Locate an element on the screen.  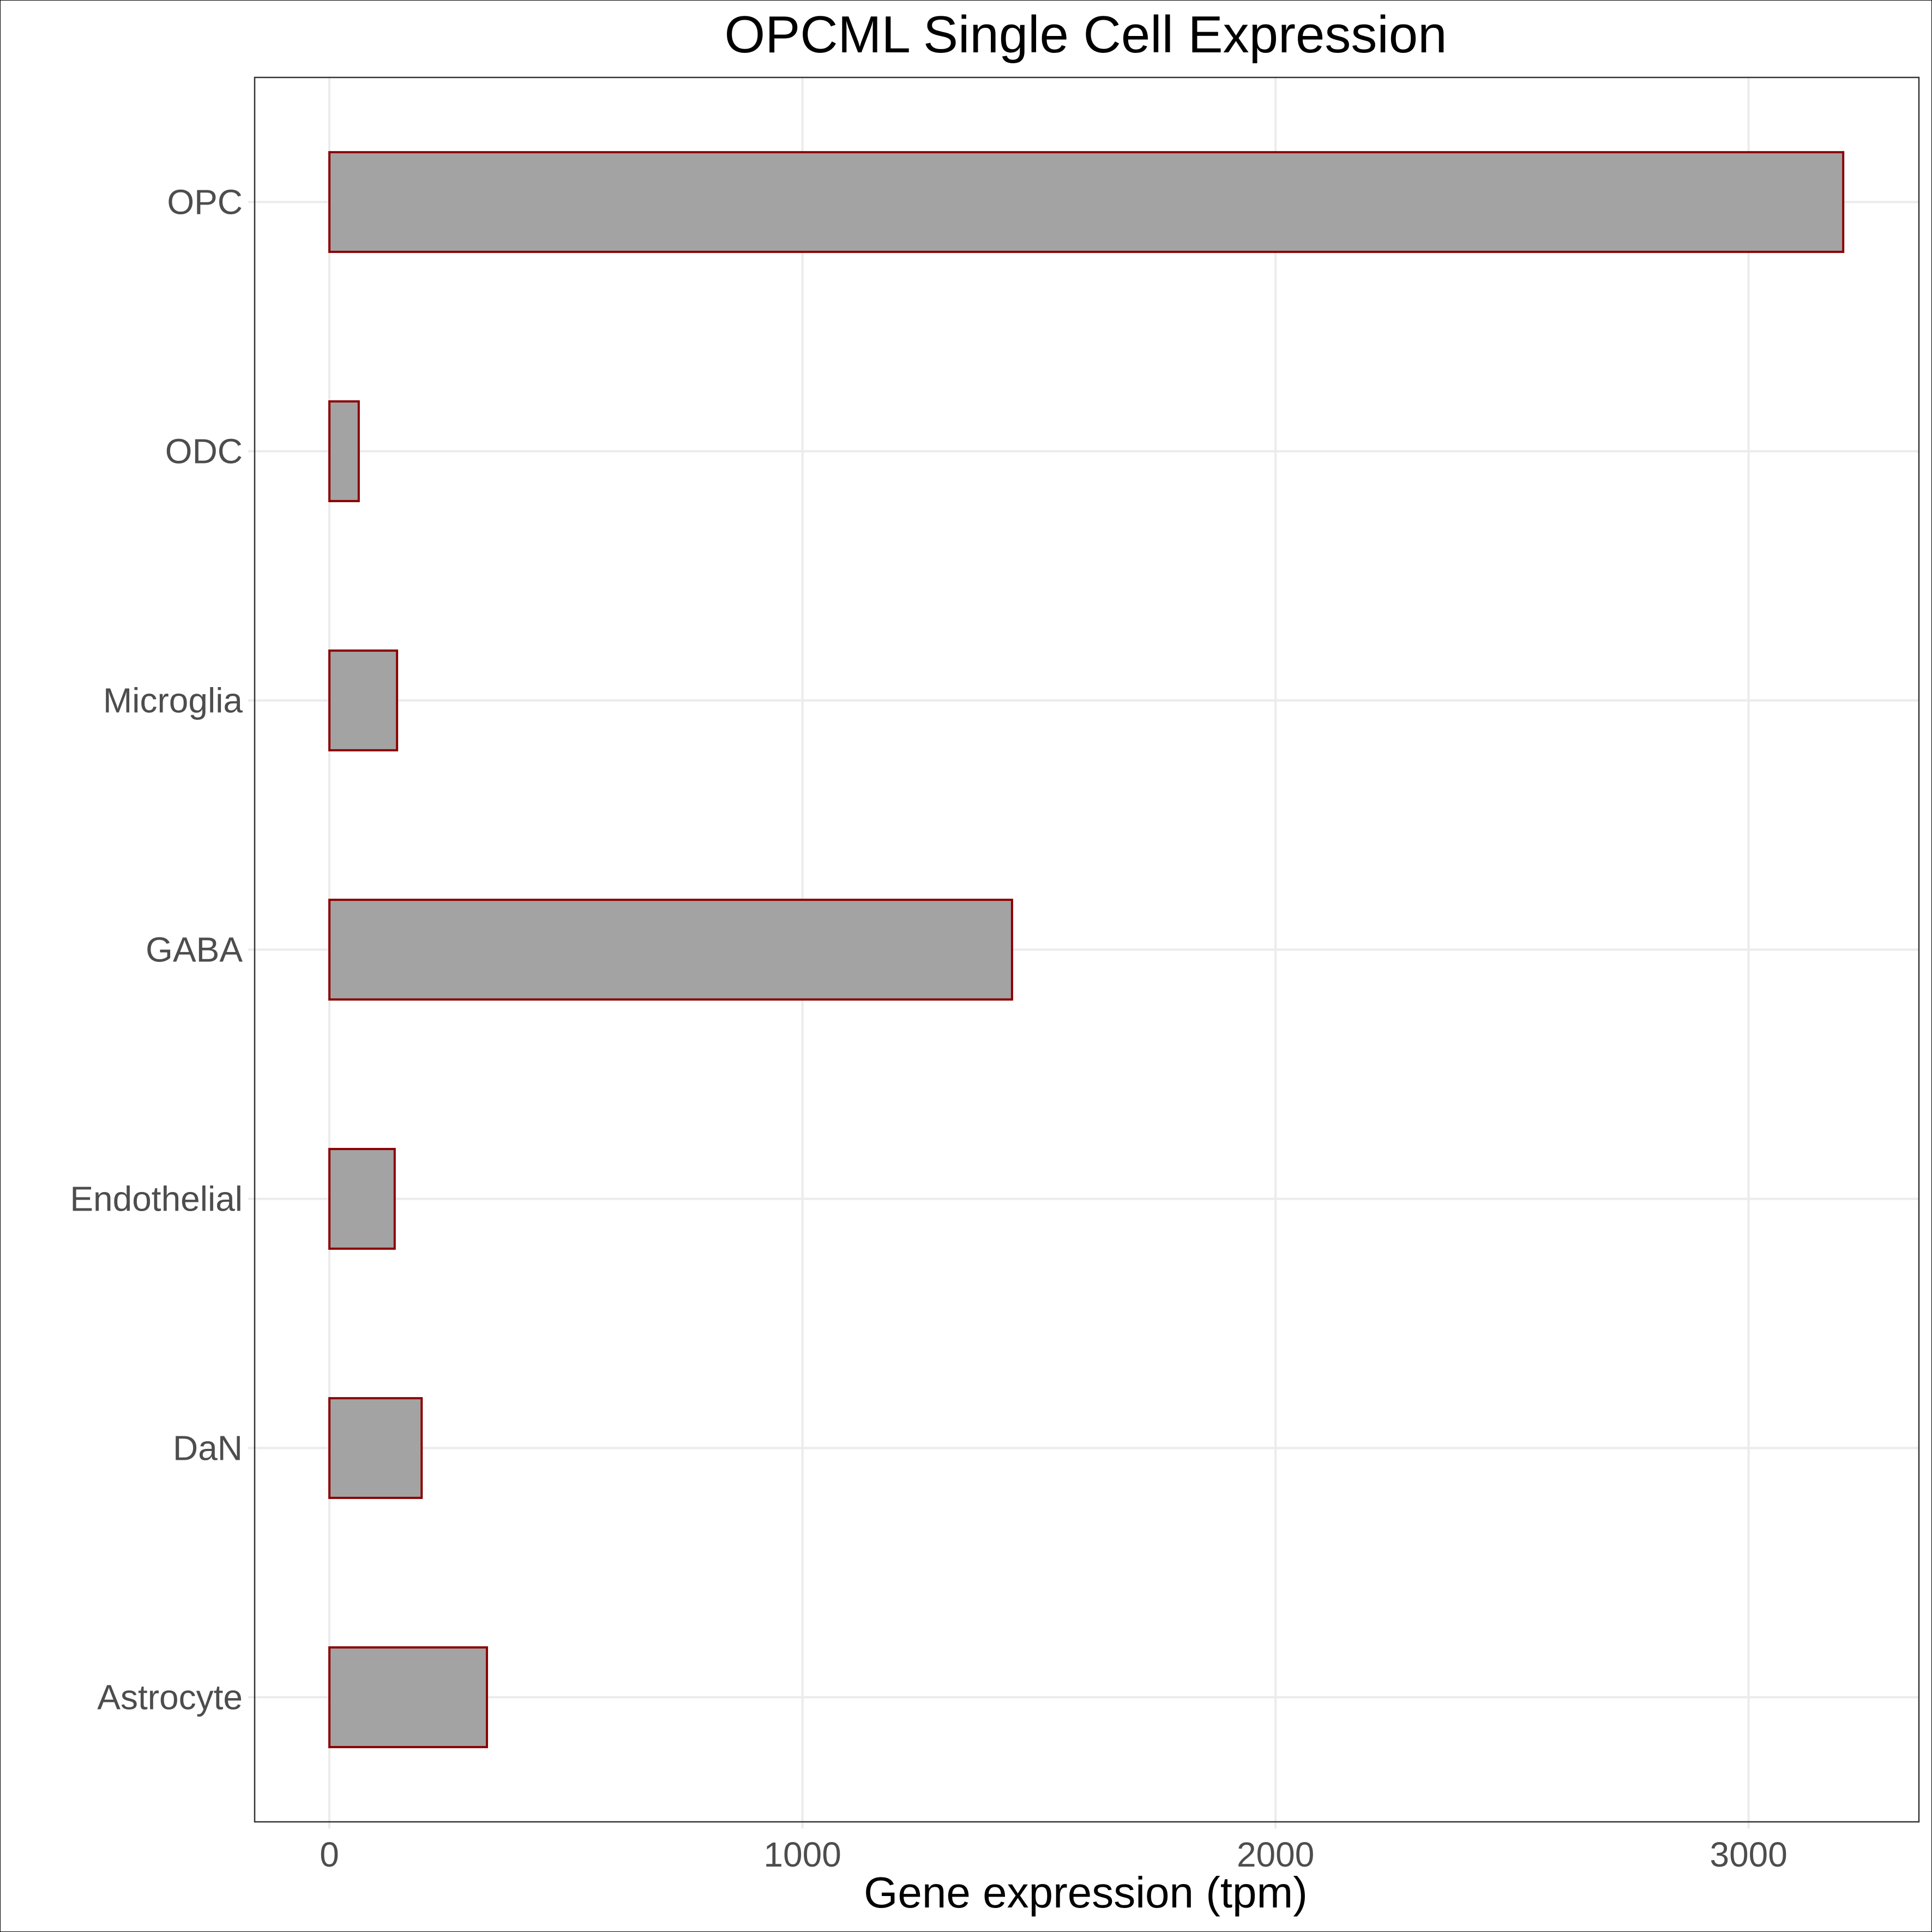
x-tick-label: 2000 is located at coordinates (1275, 1854).